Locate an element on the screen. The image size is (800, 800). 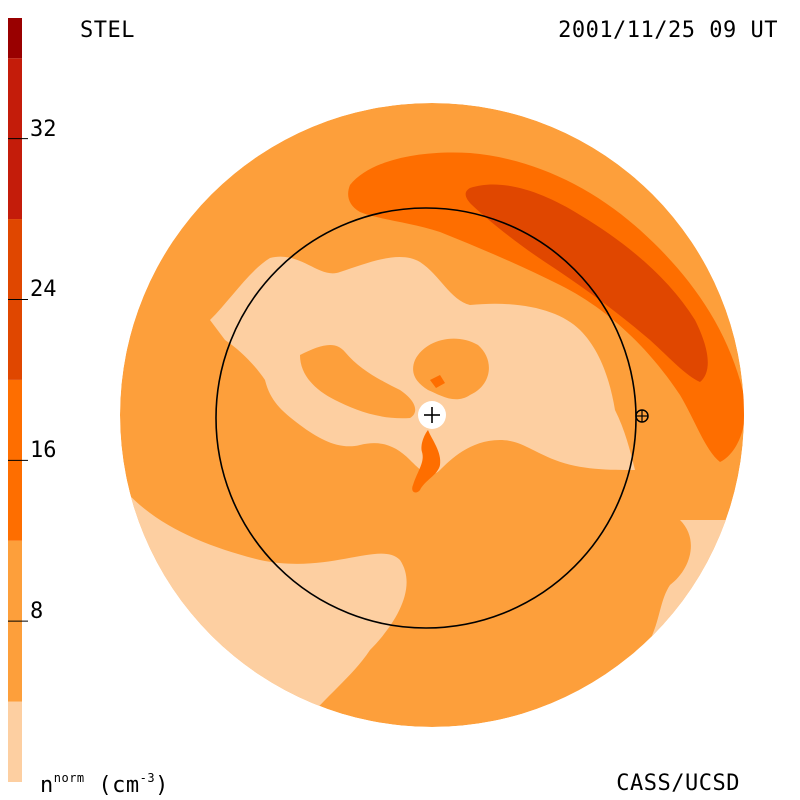
instrument-label: STEL is located at coordinates (107, 30).